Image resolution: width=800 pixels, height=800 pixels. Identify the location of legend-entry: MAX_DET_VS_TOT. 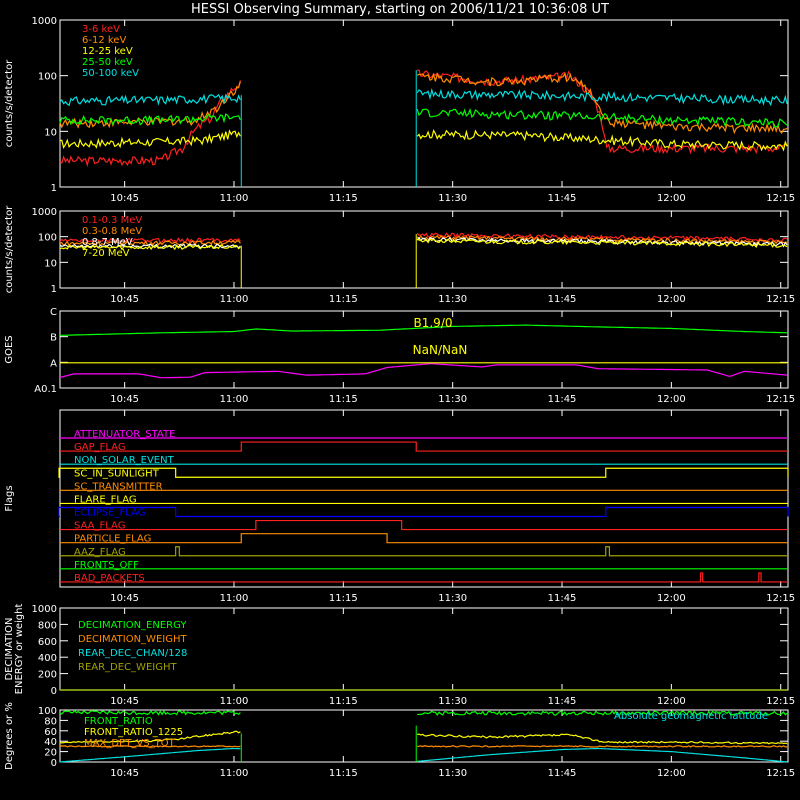
(130, 743).